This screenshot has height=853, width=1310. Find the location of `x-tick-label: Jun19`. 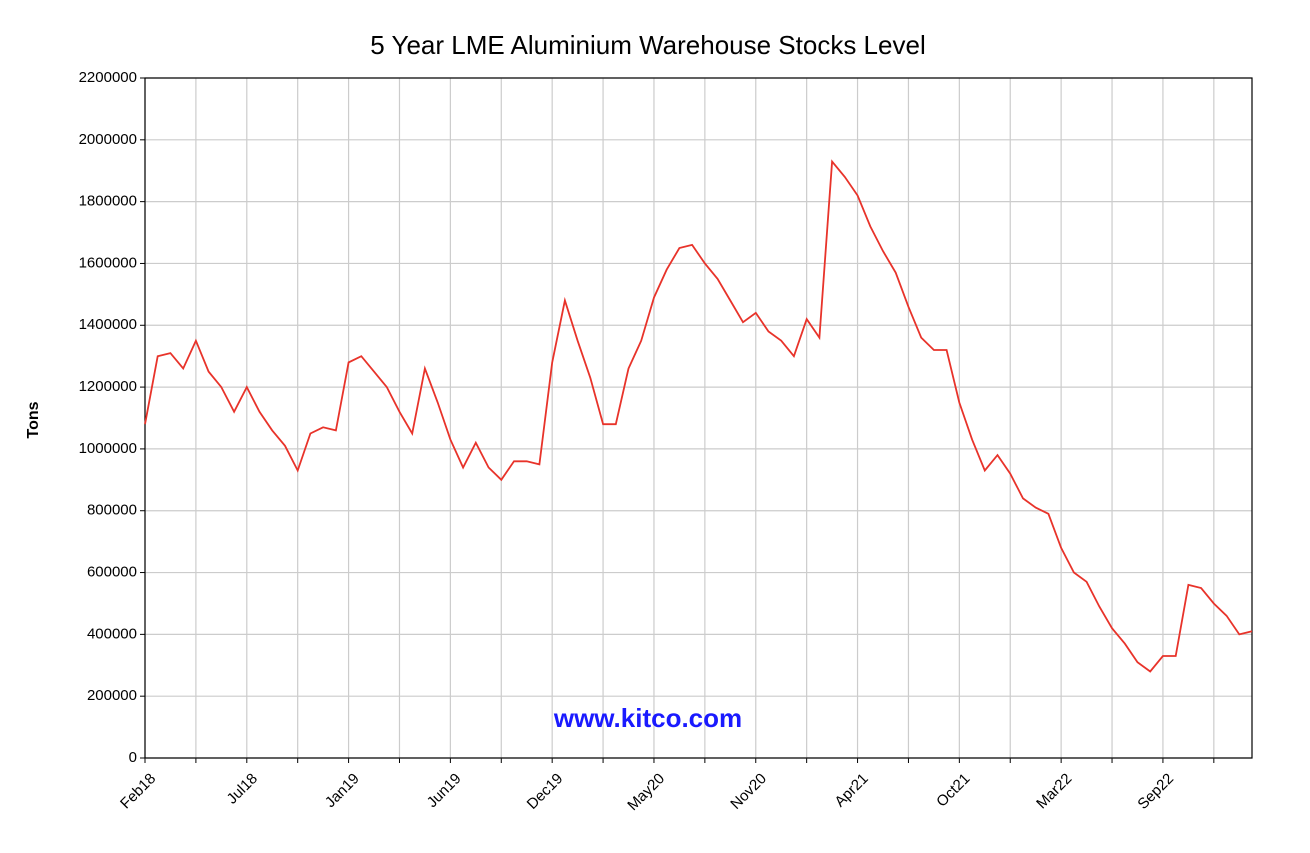

x-tick-label: Jun19 is located at coordinates (444, 790).